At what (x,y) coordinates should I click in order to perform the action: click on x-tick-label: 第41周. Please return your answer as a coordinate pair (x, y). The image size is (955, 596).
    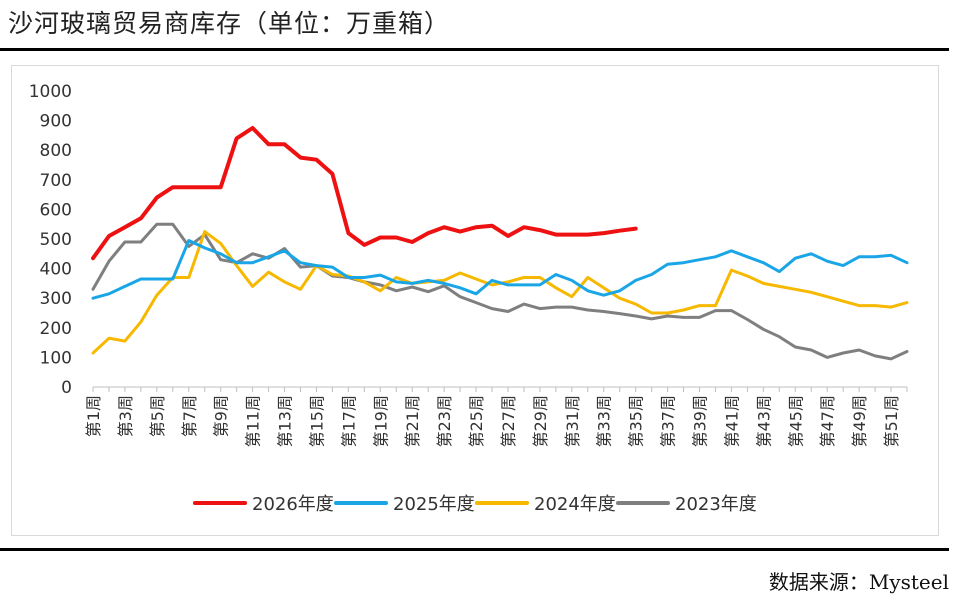
    Looking at the image, I should click on (731, 421).